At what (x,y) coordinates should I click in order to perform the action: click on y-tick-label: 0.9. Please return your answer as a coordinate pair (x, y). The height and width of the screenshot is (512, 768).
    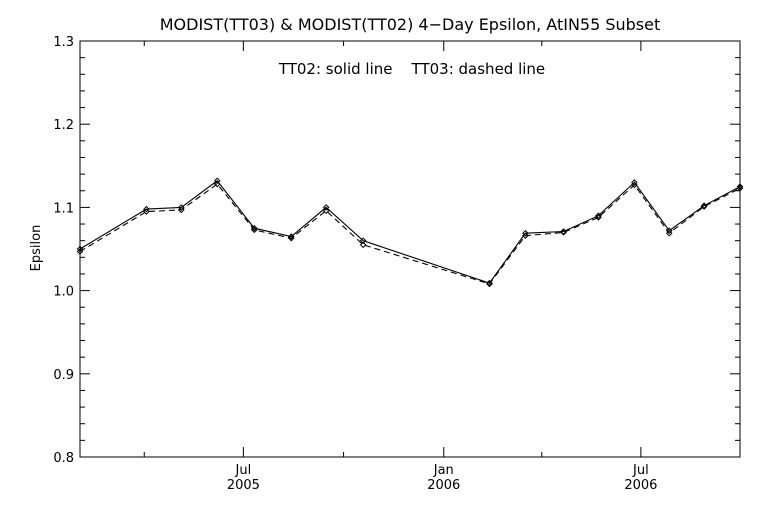
    Looking at the image, I should click on (63, 375).